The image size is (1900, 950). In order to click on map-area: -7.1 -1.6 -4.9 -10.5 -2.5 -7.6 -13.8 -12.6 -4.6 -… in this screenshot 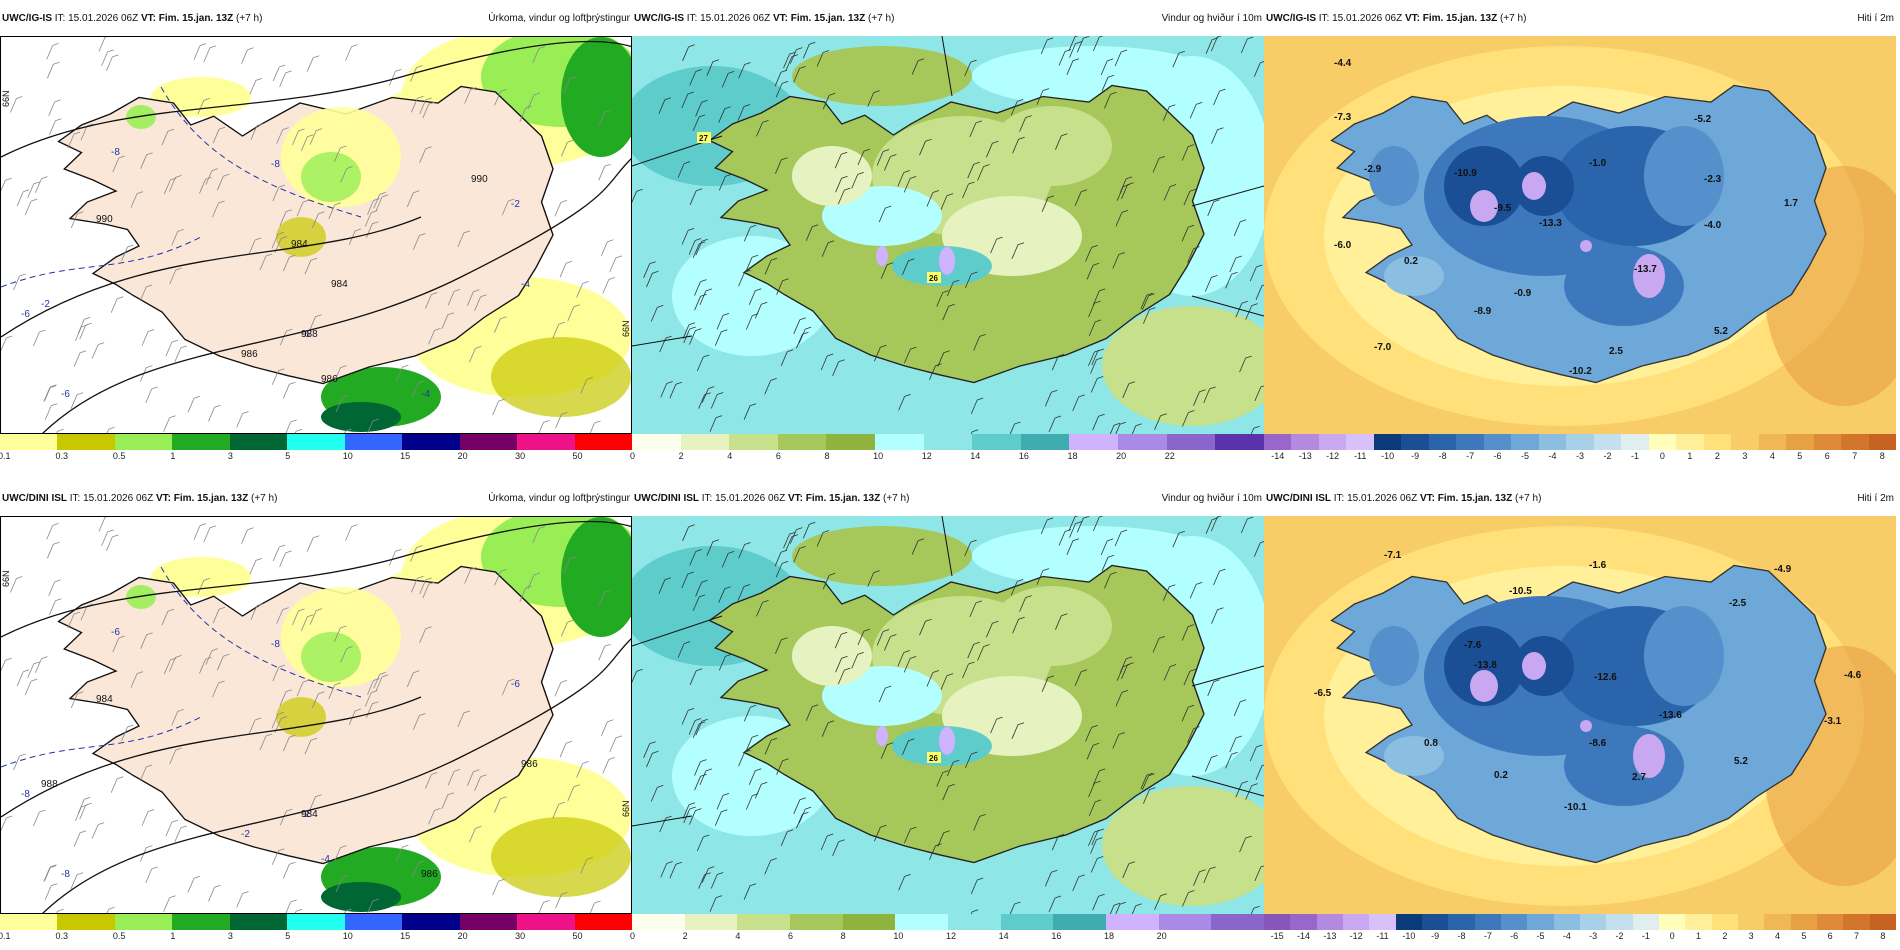, I will do `click(1580, 715)`.